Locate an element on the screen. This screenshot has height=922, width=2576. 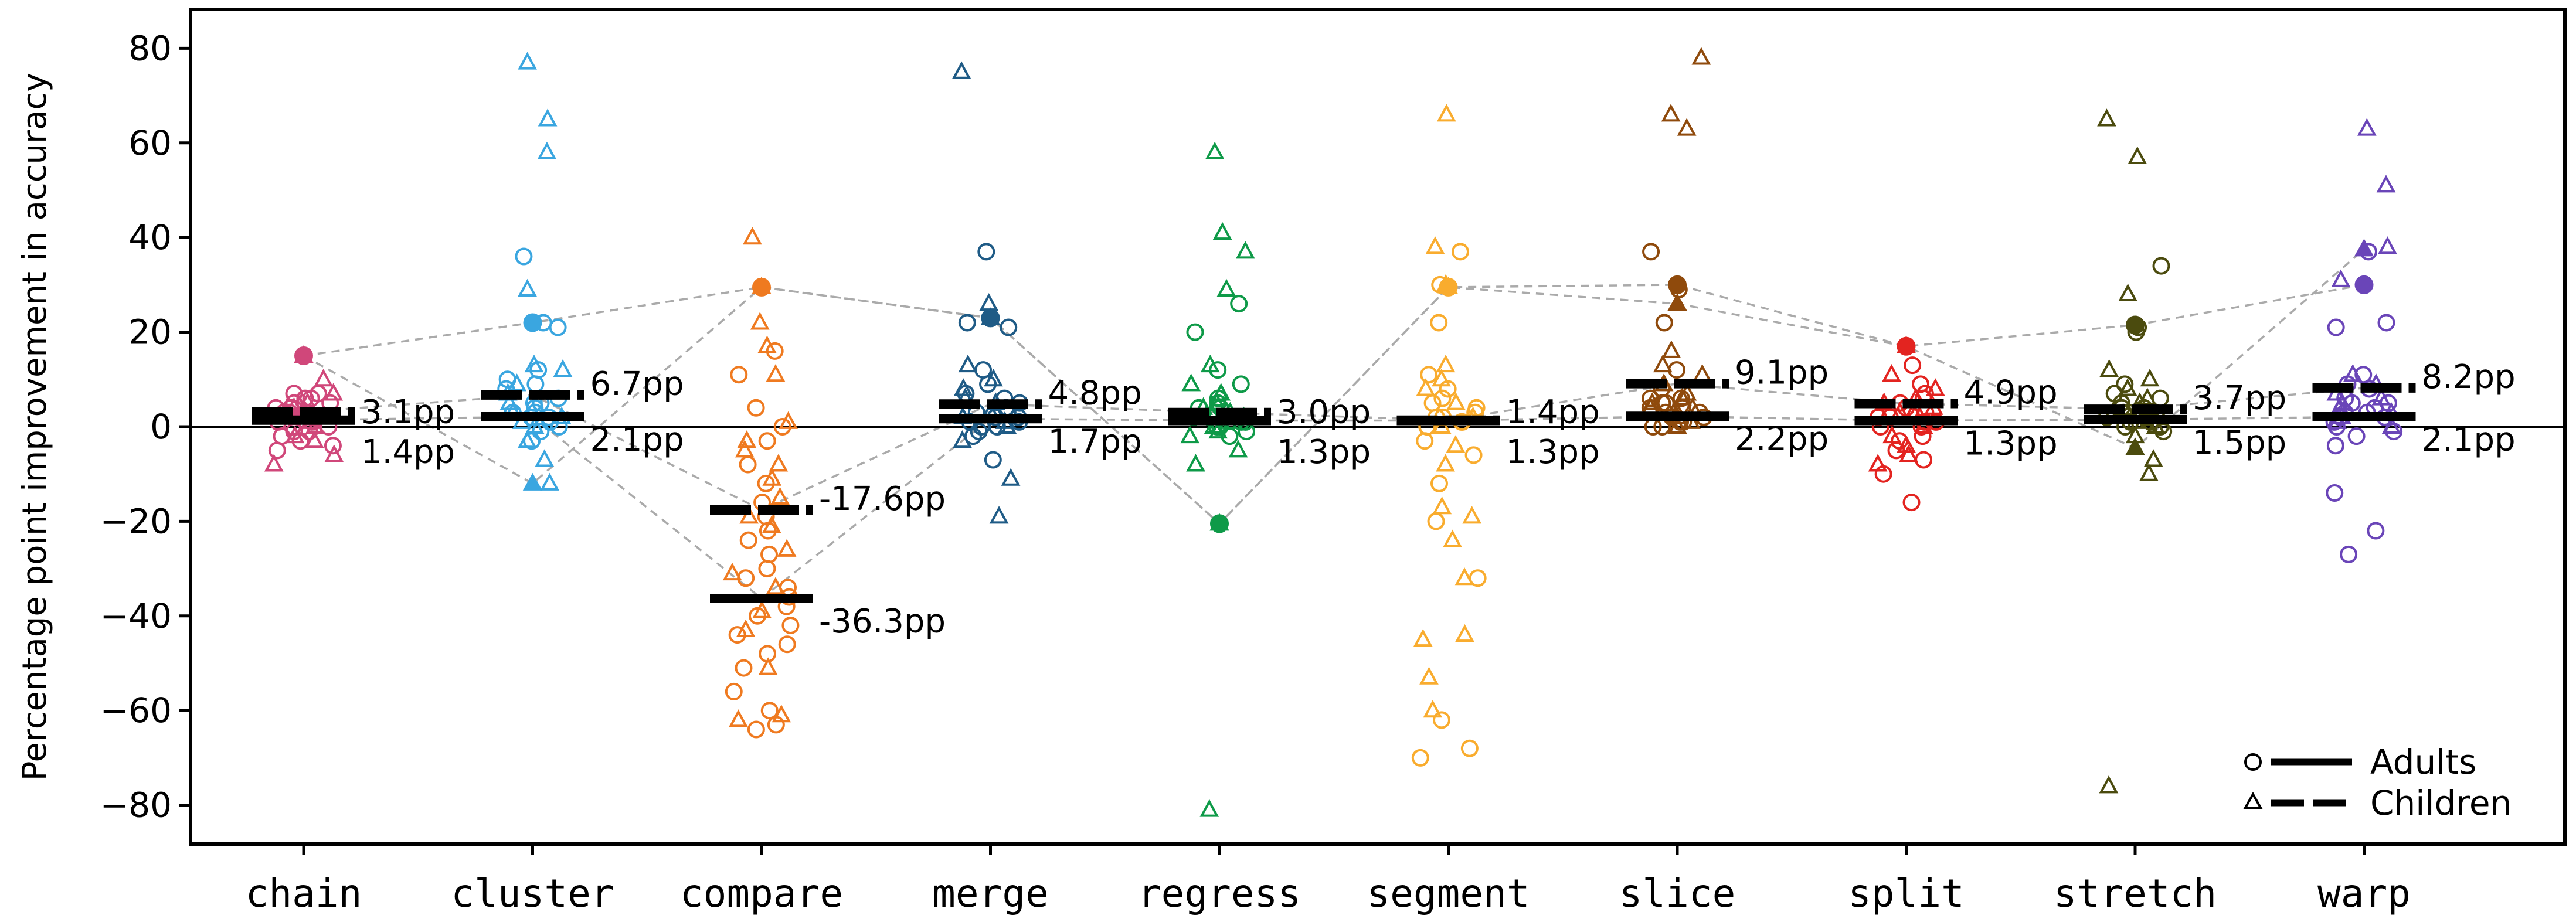
legend-children-label: Children is located at coordinates (2441, 803).